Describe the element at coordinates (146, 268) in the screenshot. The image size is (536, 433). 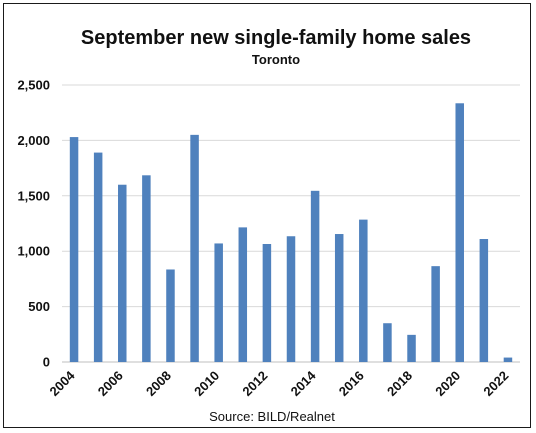
I see `bar-2007` at that location.